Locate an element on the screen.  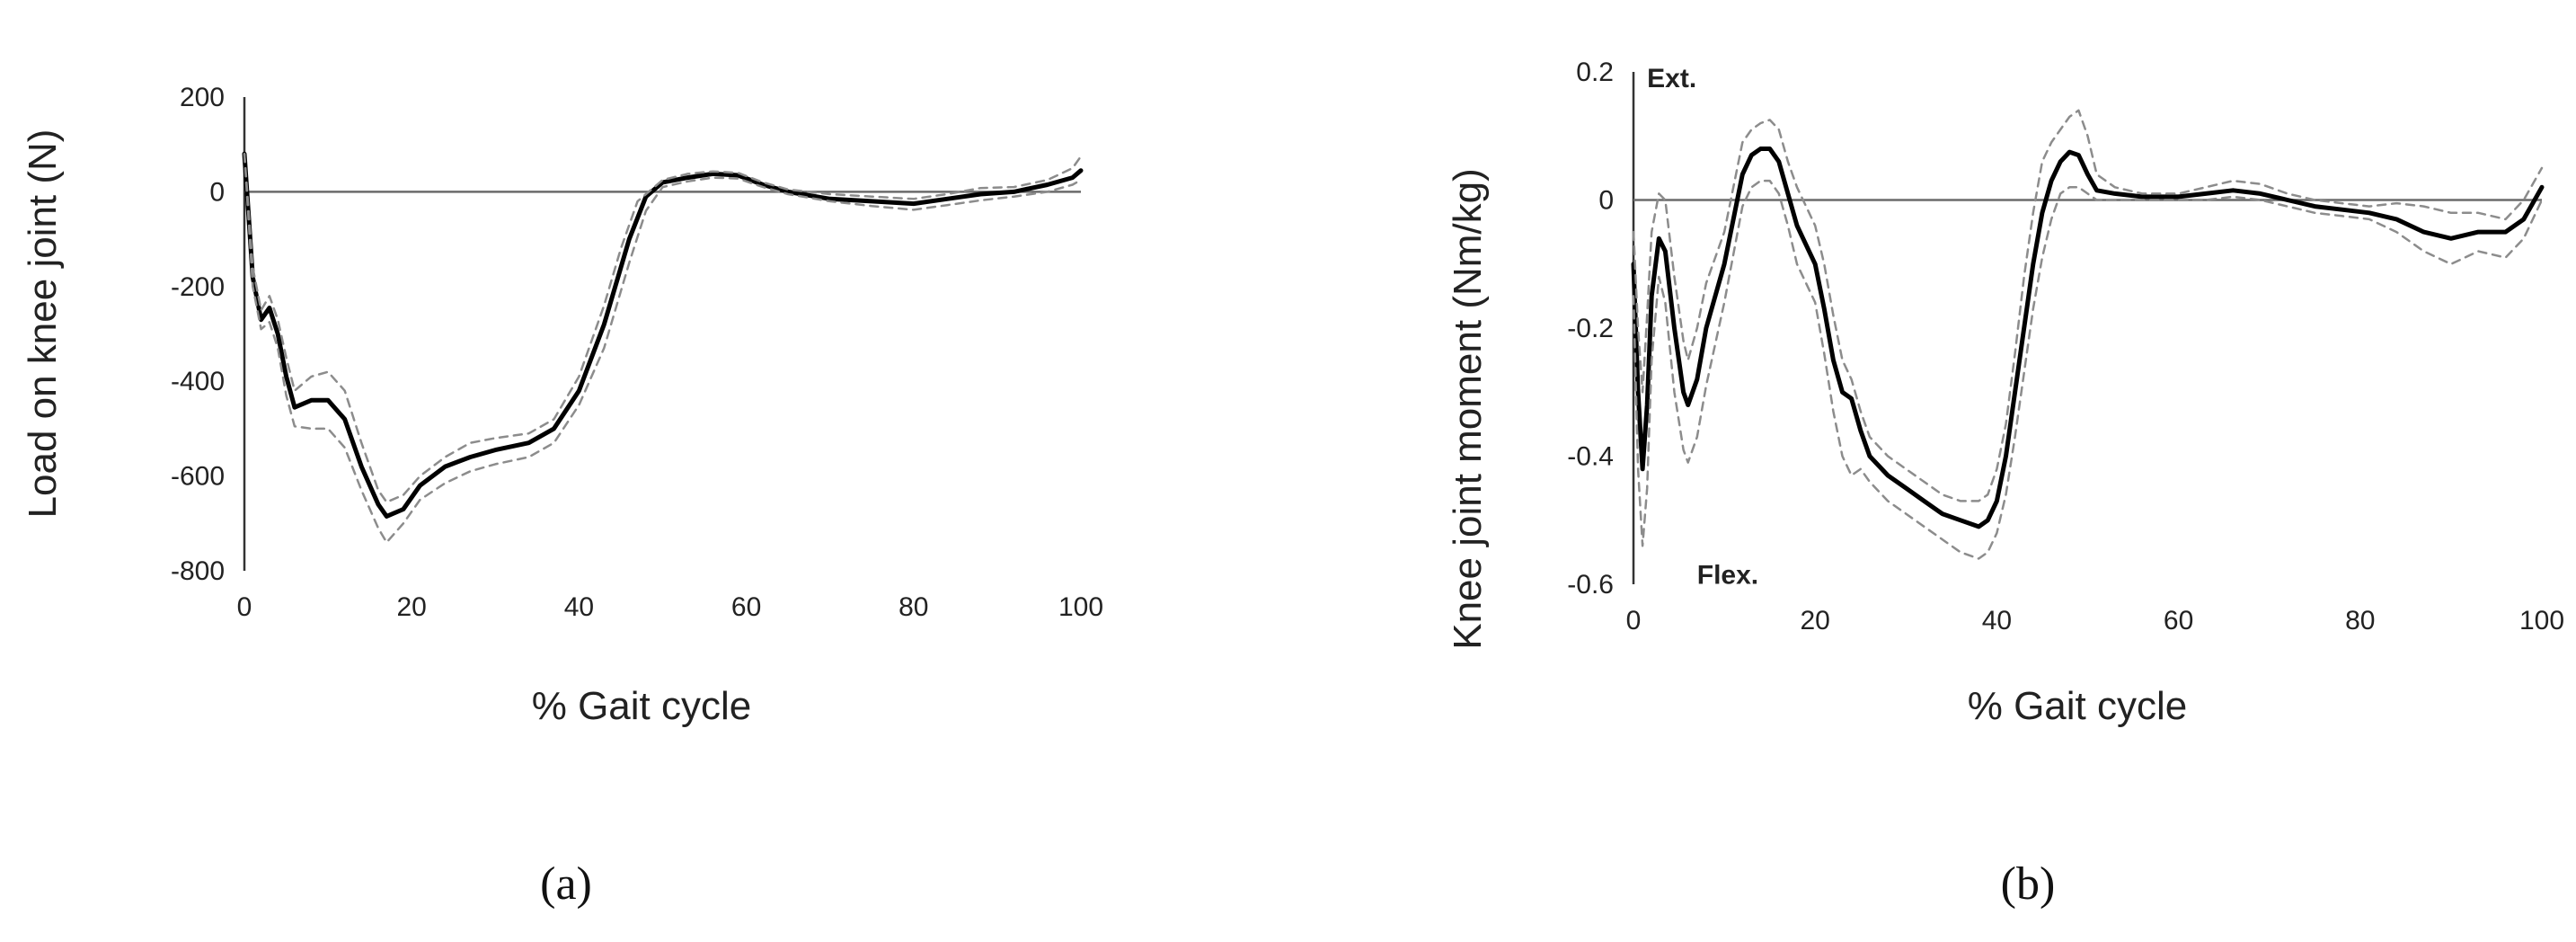
y-tick-label: -0.2 is located at coordinates (1591, 328).